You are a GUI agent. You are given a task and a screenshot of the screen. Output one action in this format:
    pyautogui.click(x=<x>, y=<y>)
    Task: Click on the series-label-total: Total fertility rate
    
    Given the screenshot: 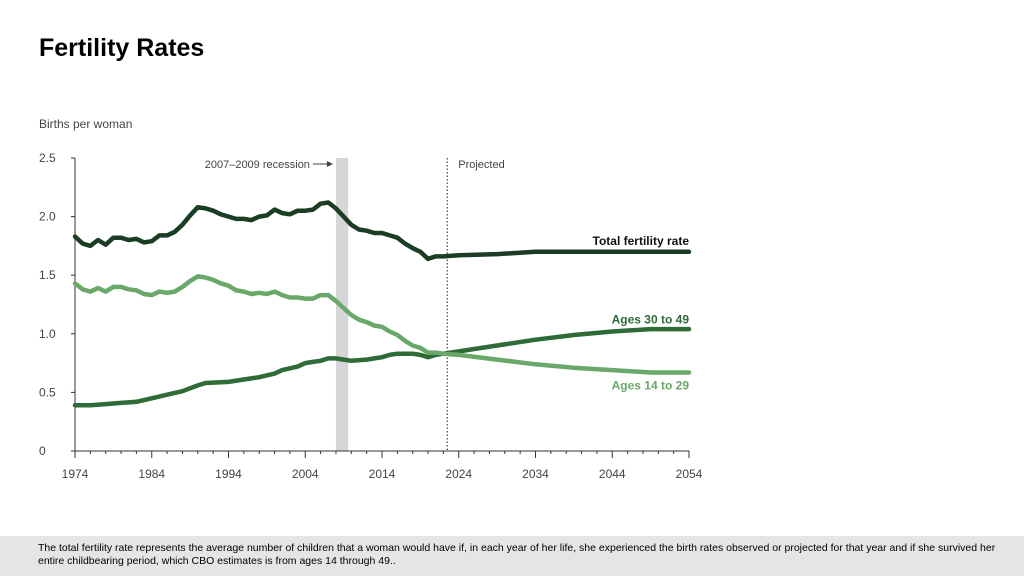 What is the action you would take?
    pyautogui.click(x=641, y=241)
    